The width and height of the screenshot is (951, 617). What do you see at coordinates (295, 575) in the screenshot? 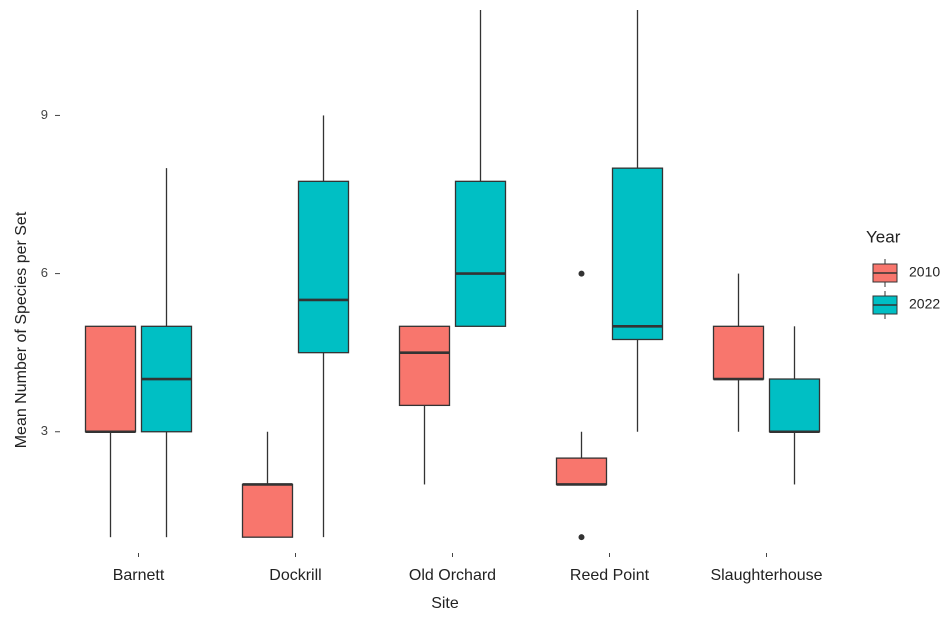
I see `x-tick-label: Dockrill` at bounding box center [295, 575].